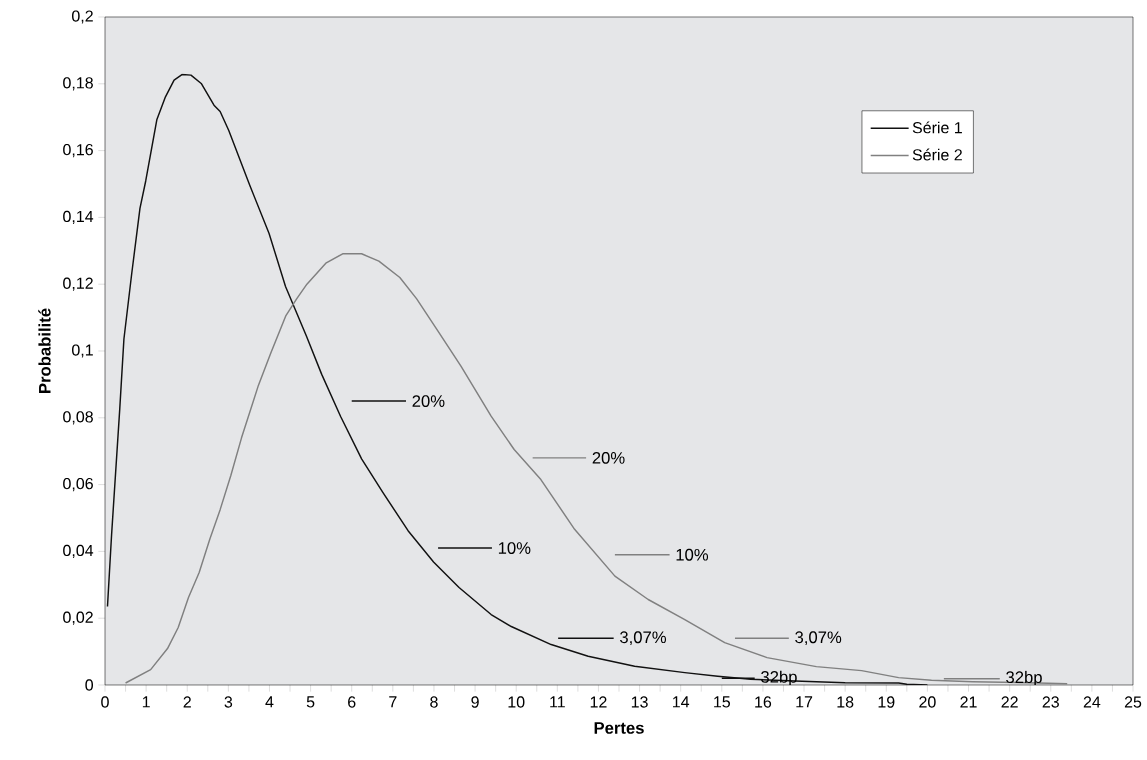 This screenshot has height=760, width=1147. What do you see at coordinates (78, 618) in the screenshot?
I see `y-tick-label: 0,02` at bounding box center [78, 618].